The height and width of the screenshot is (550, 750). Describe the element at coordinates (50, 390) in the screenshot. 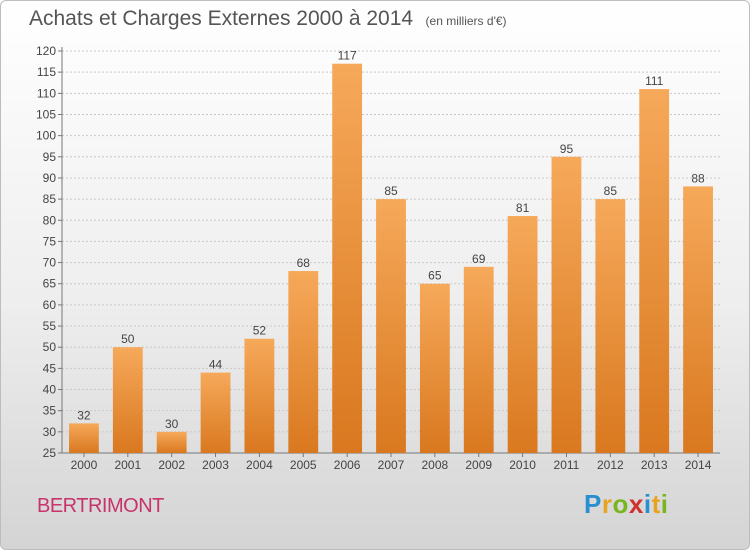

I see `y-tick-label: 40` at that location.